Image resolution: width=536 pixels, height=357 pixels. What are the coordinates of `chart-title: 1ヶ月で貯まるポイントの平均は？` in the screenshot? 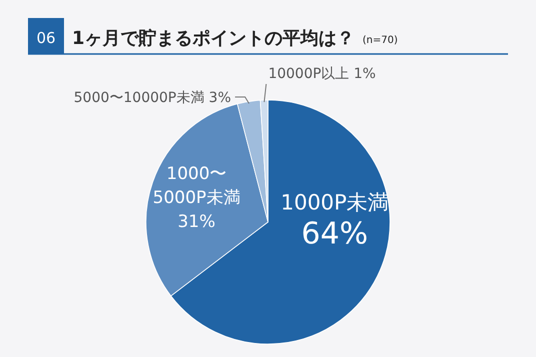 It's located at (213, 38).